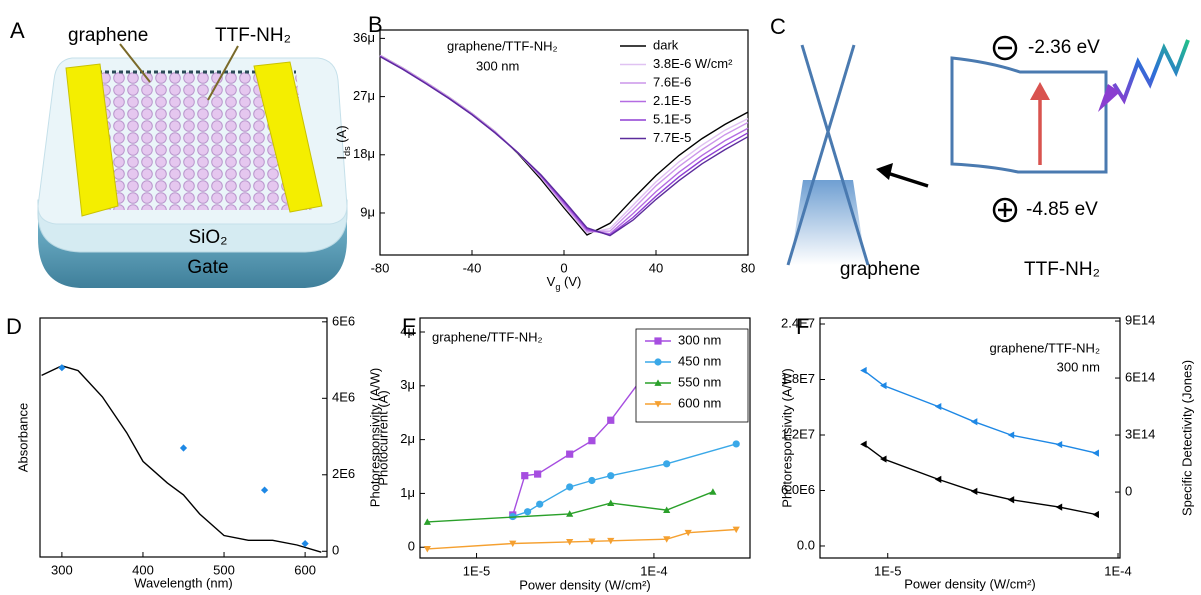  Describe the element at coordinates (374, 437) in the screenshot. I see `y2-axis-label: Photoresponsivity (A/W)` at that location.